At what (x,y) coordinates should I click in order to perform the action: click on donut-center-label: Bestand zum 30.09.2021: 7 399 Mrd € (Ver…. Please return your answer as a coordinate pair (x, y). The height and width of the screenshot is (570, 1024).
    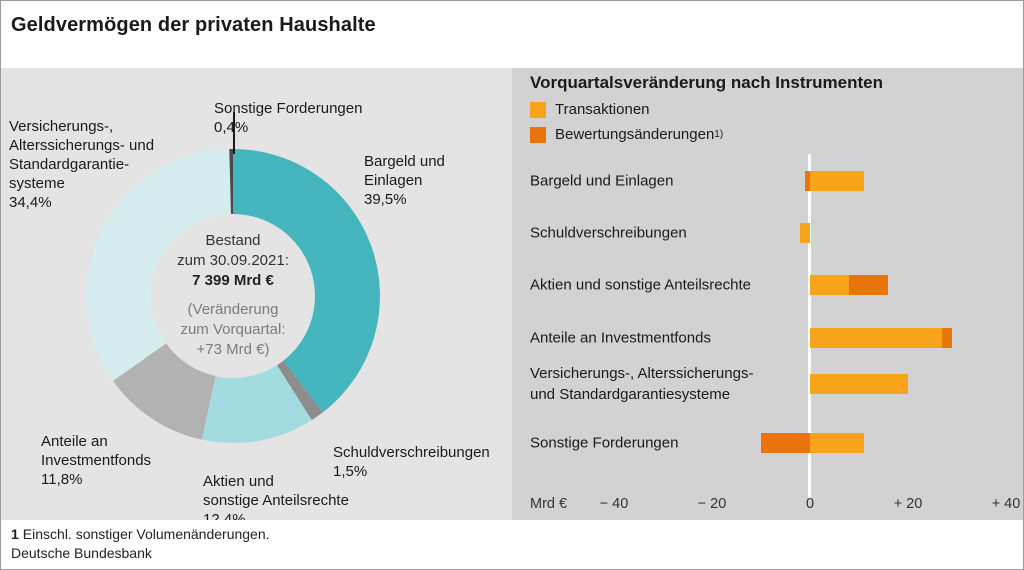
    Looking at the image, I should click on (233, 295).